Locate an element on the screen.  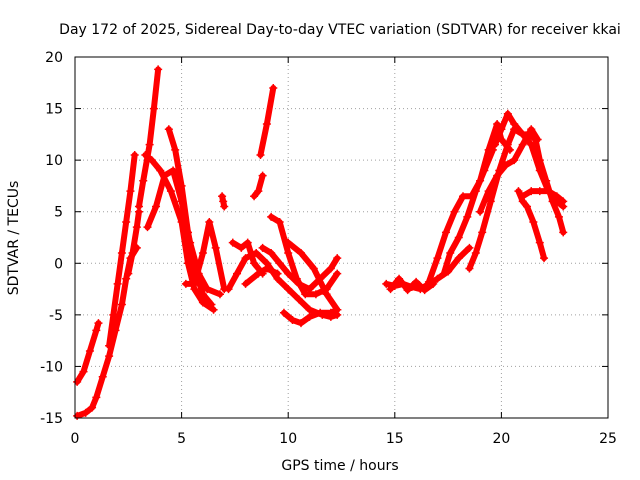
x-tick-label: 0 is located at coordinates (75, 439).